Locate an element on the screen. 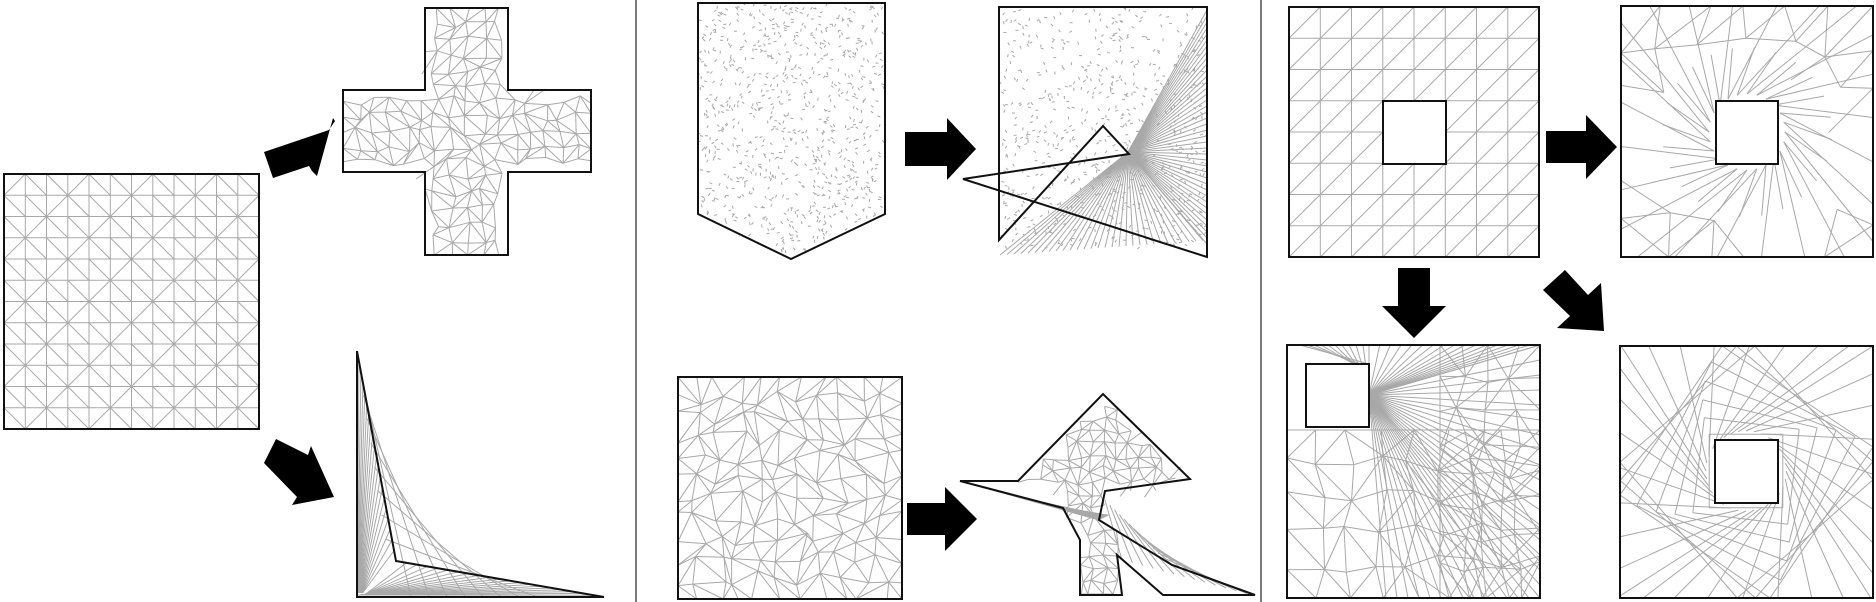 This screenshot has height=602, width=1876. arrow-right-top is located at coordinates (940, 149).